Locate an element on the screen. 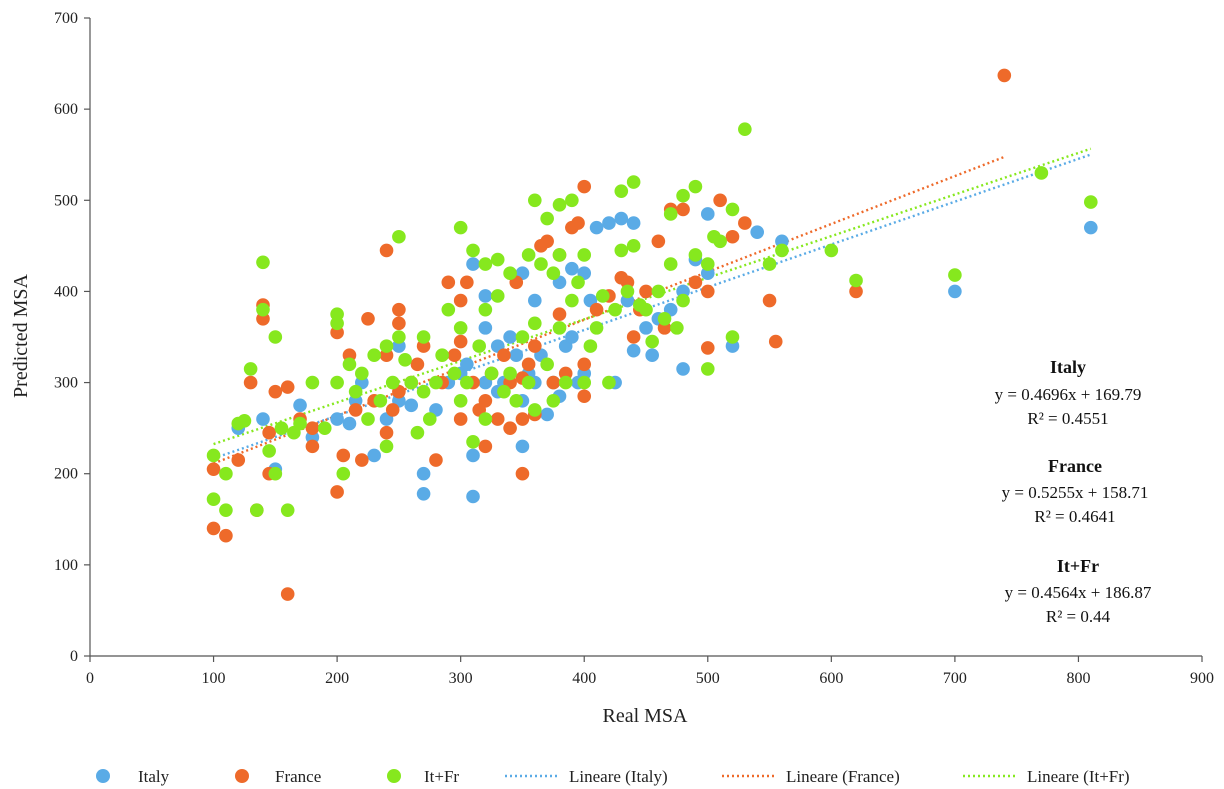  x-axis-title: Real MSA is located at coordinates (646, 716).